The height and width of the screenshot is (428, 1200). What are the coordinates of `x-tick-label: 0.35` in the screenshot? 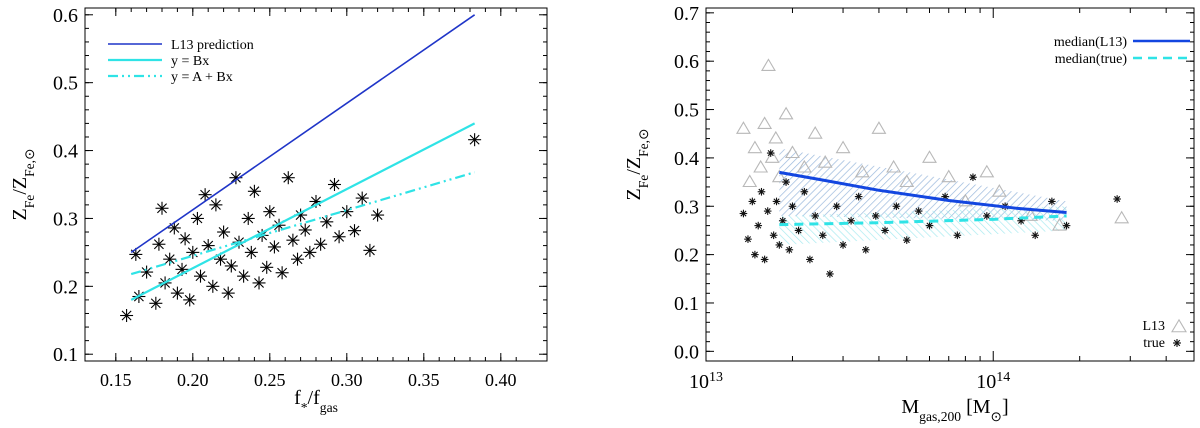 It's located at (424, 380).